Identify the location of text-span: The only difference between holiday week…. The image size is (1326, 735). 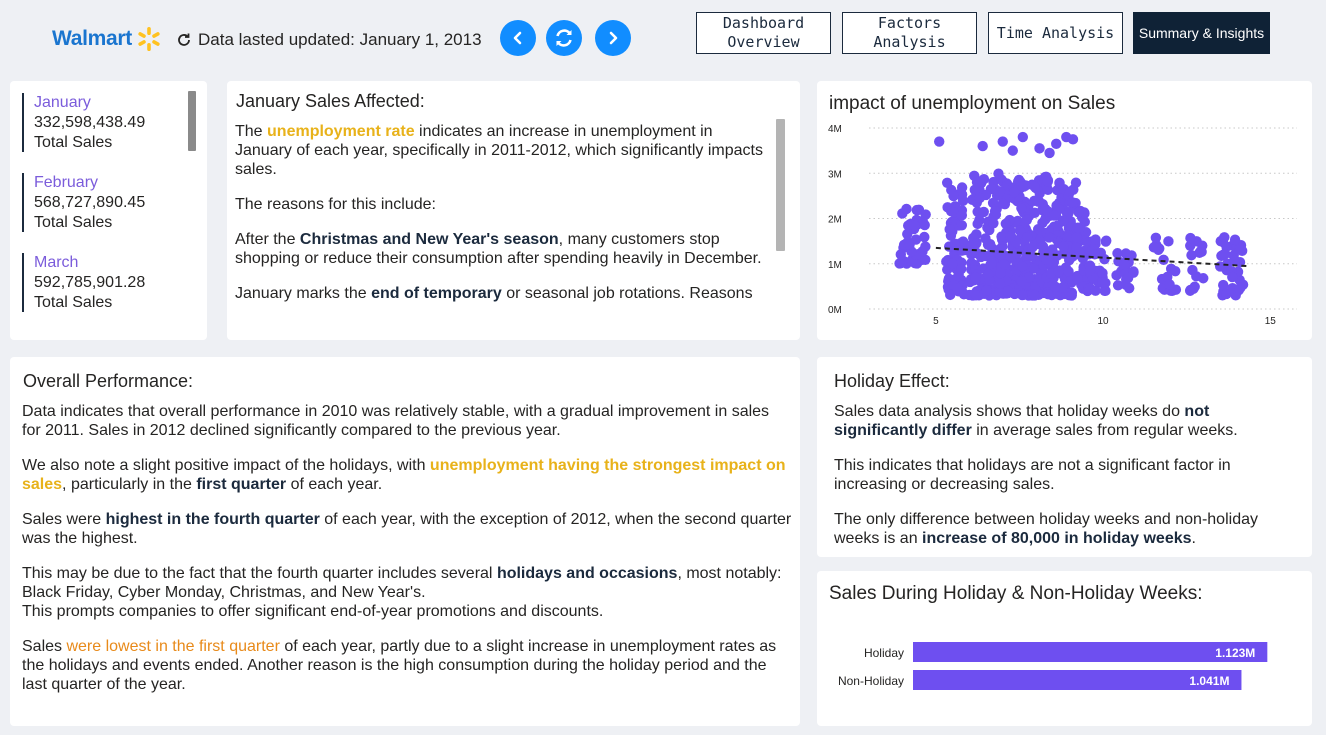
(1046, 529).